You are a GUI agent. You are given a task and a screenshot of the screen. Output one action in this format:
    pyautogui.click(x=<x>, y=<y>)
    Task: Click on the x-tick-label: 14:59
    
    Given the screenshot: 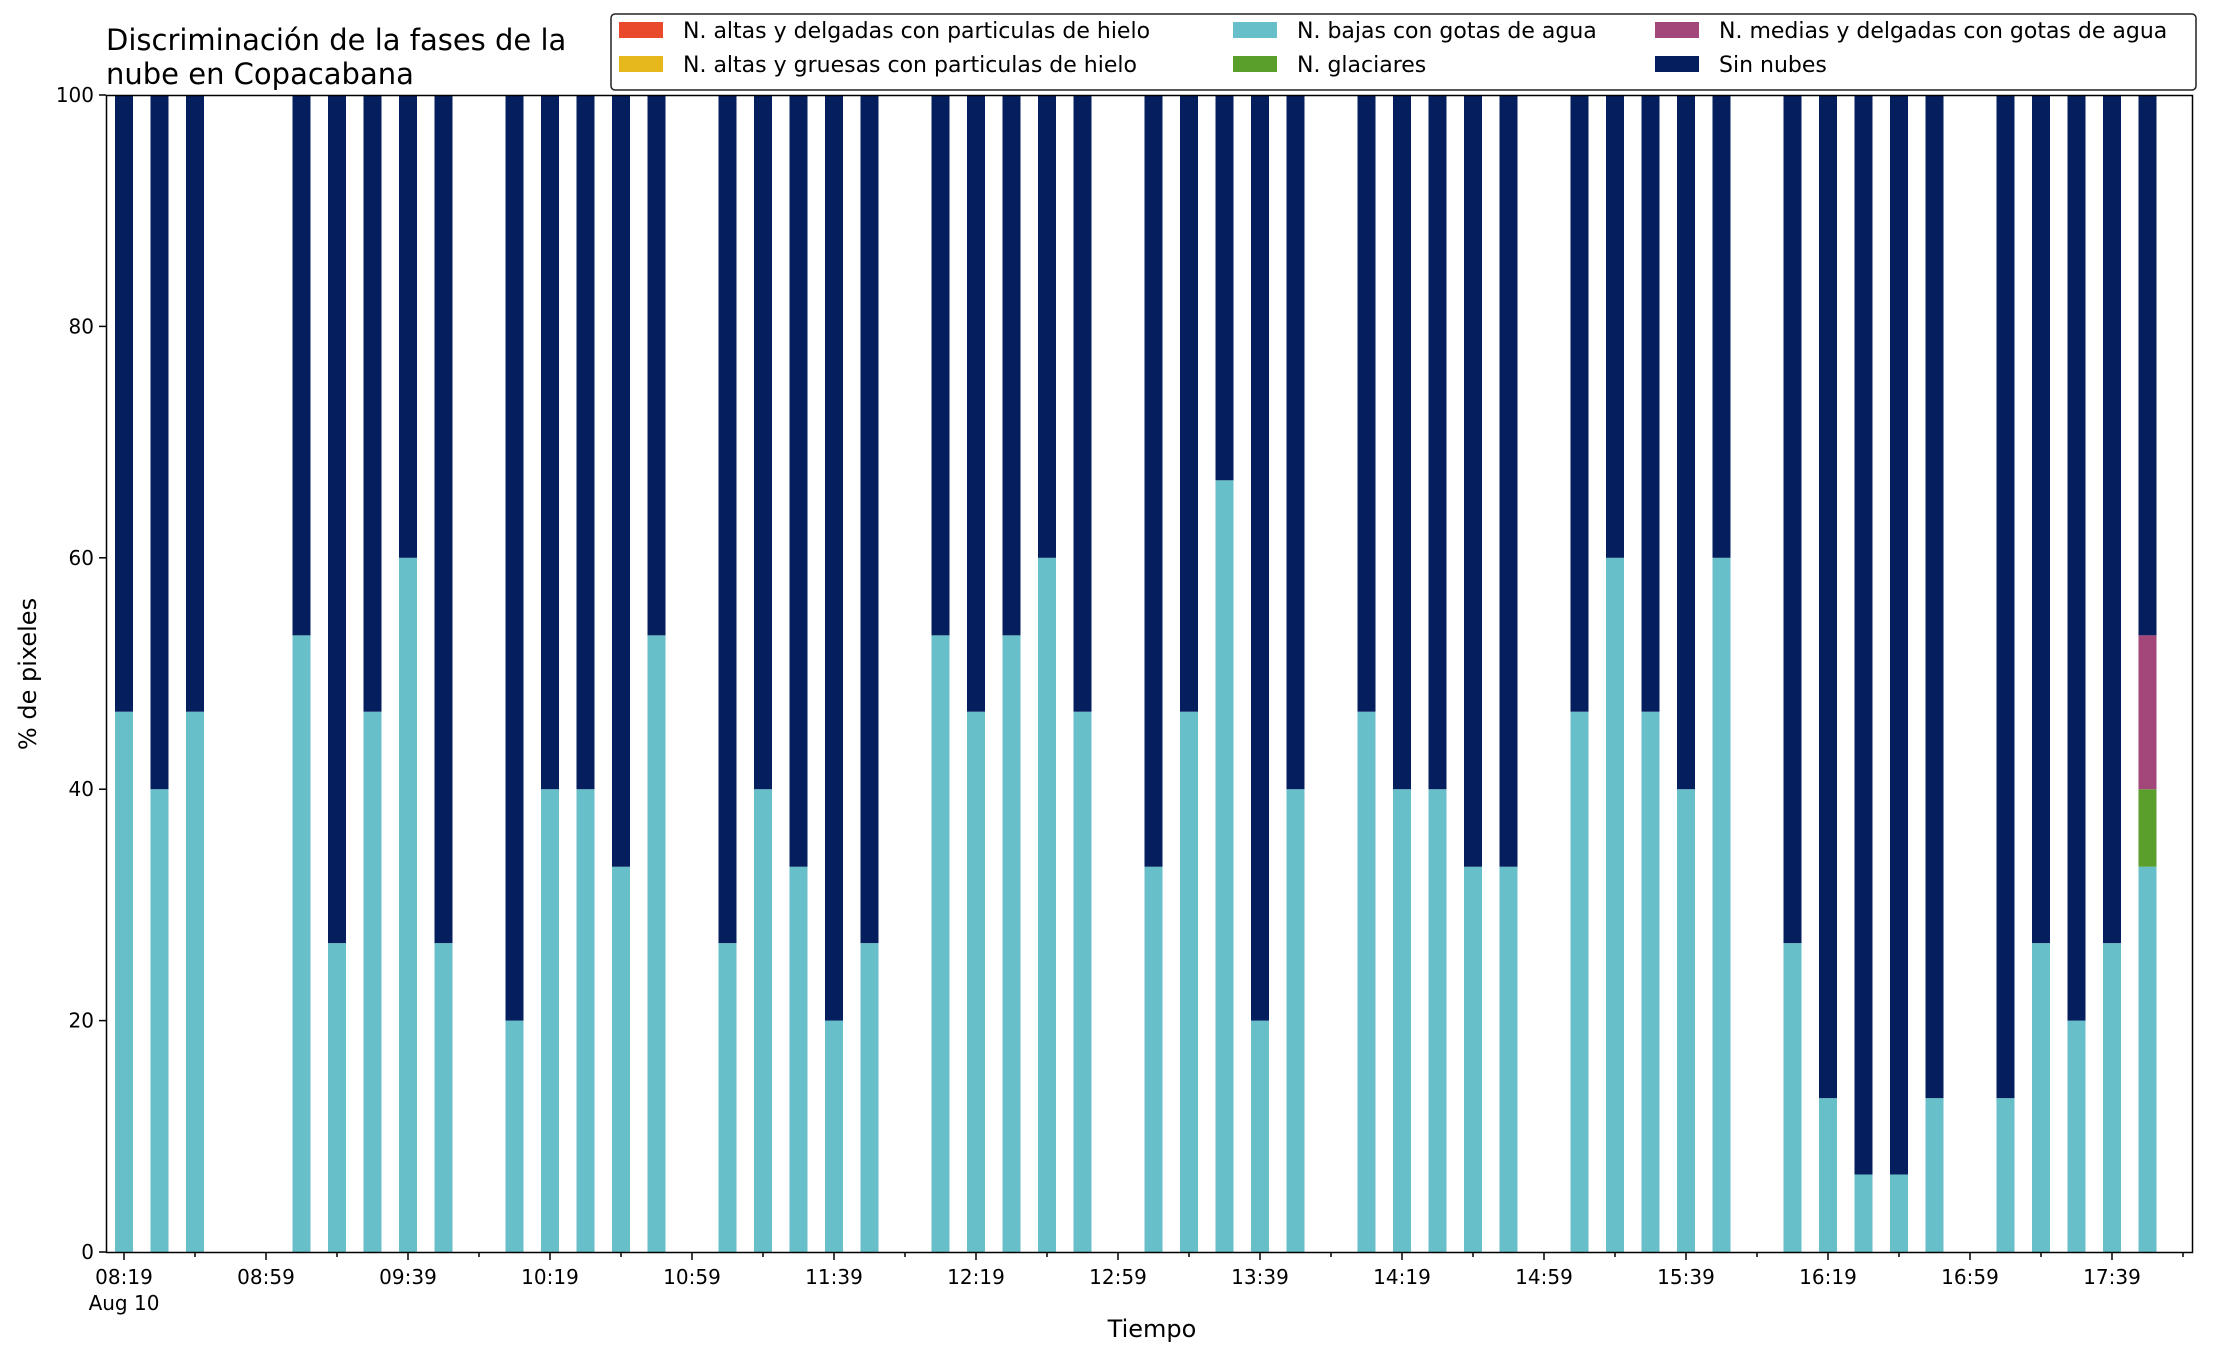 What is the action you would take?
    pyautogui.click(x=1544, y=1277)
    